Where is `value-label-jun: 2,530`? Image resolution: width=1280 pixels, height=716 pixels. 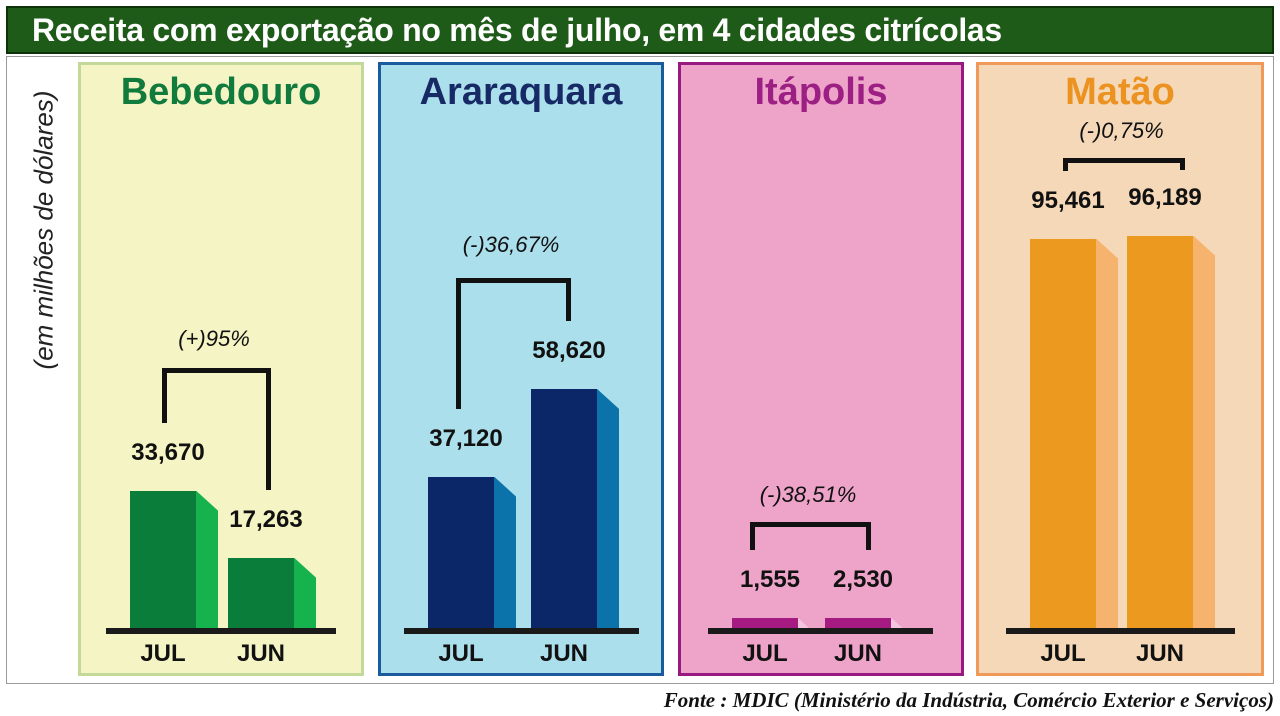
value-label-jun: 2,530 is located at coordinates (863, 579).